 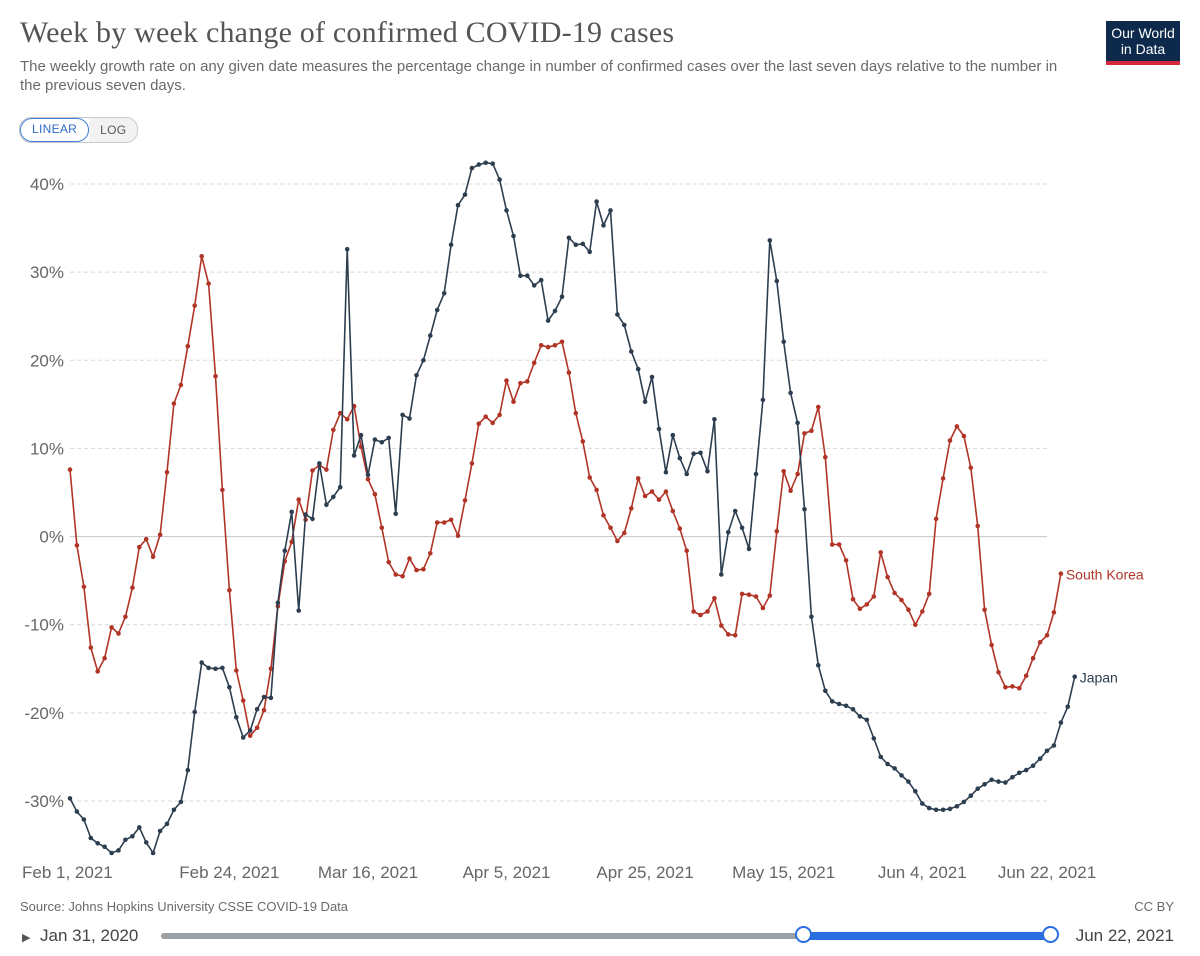 What do you see at coordinates (1050, 934) in the screenshot?
I see `timeline-end-handle` at bounding box center [1050, 934].